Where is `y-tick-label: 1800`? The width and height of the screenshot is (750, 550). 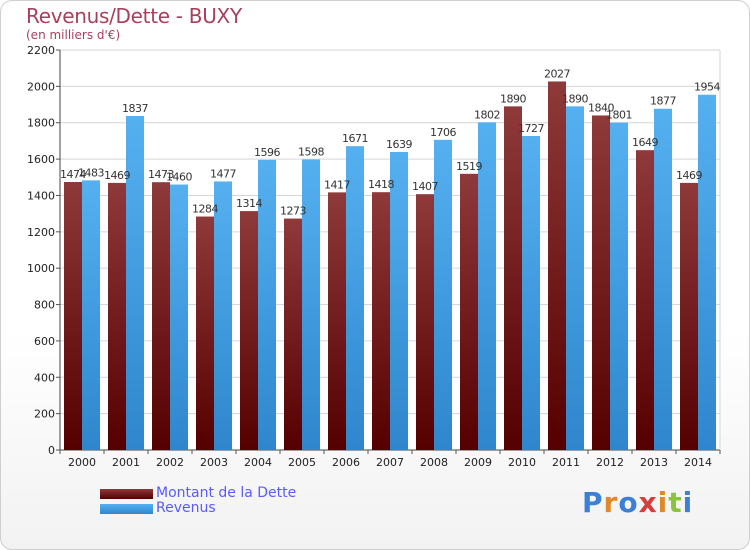
y-tick-label: 1800 is located at coordinates (41, 123).